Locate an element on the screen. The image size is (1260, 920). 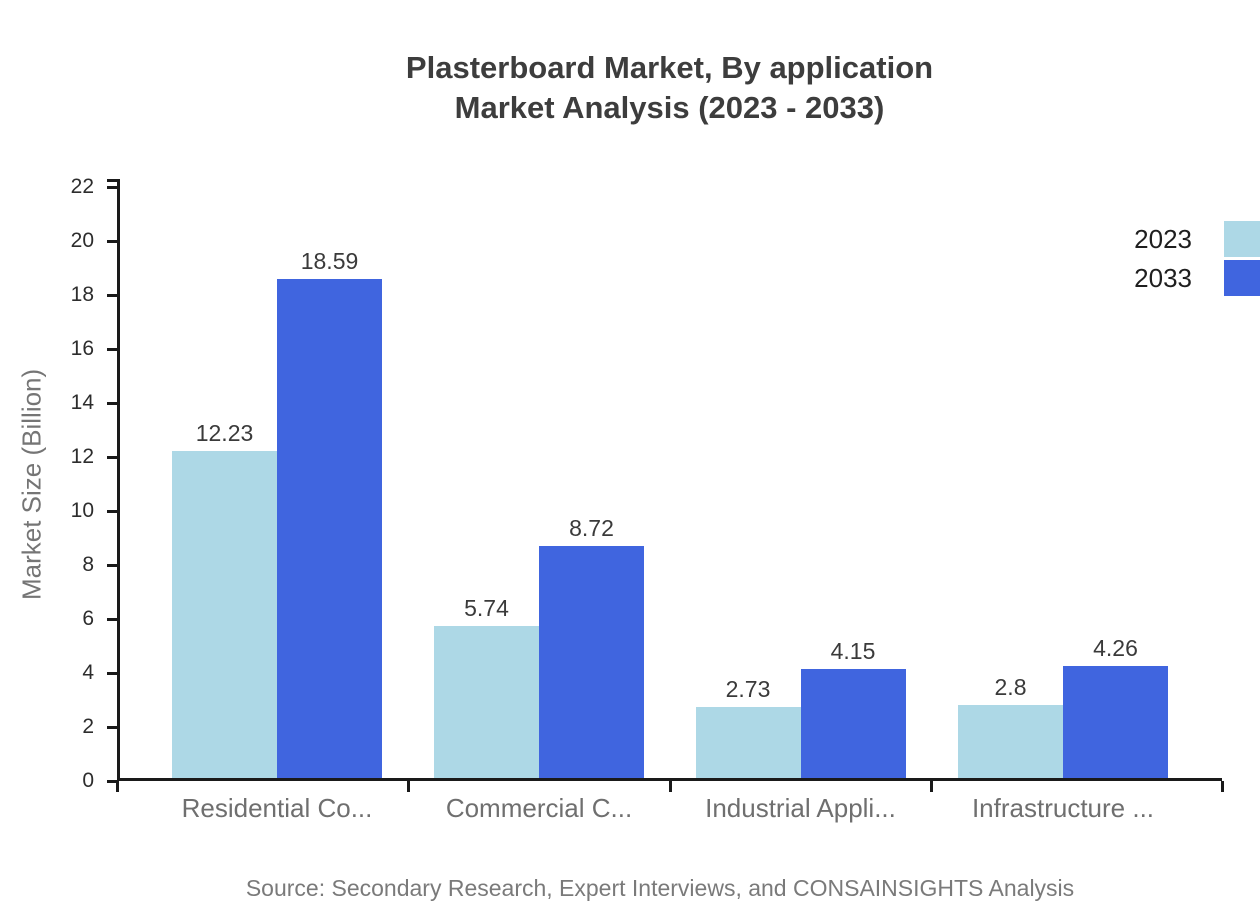
bar-value-label: 4.26 is located at coordinates (1115, 647).